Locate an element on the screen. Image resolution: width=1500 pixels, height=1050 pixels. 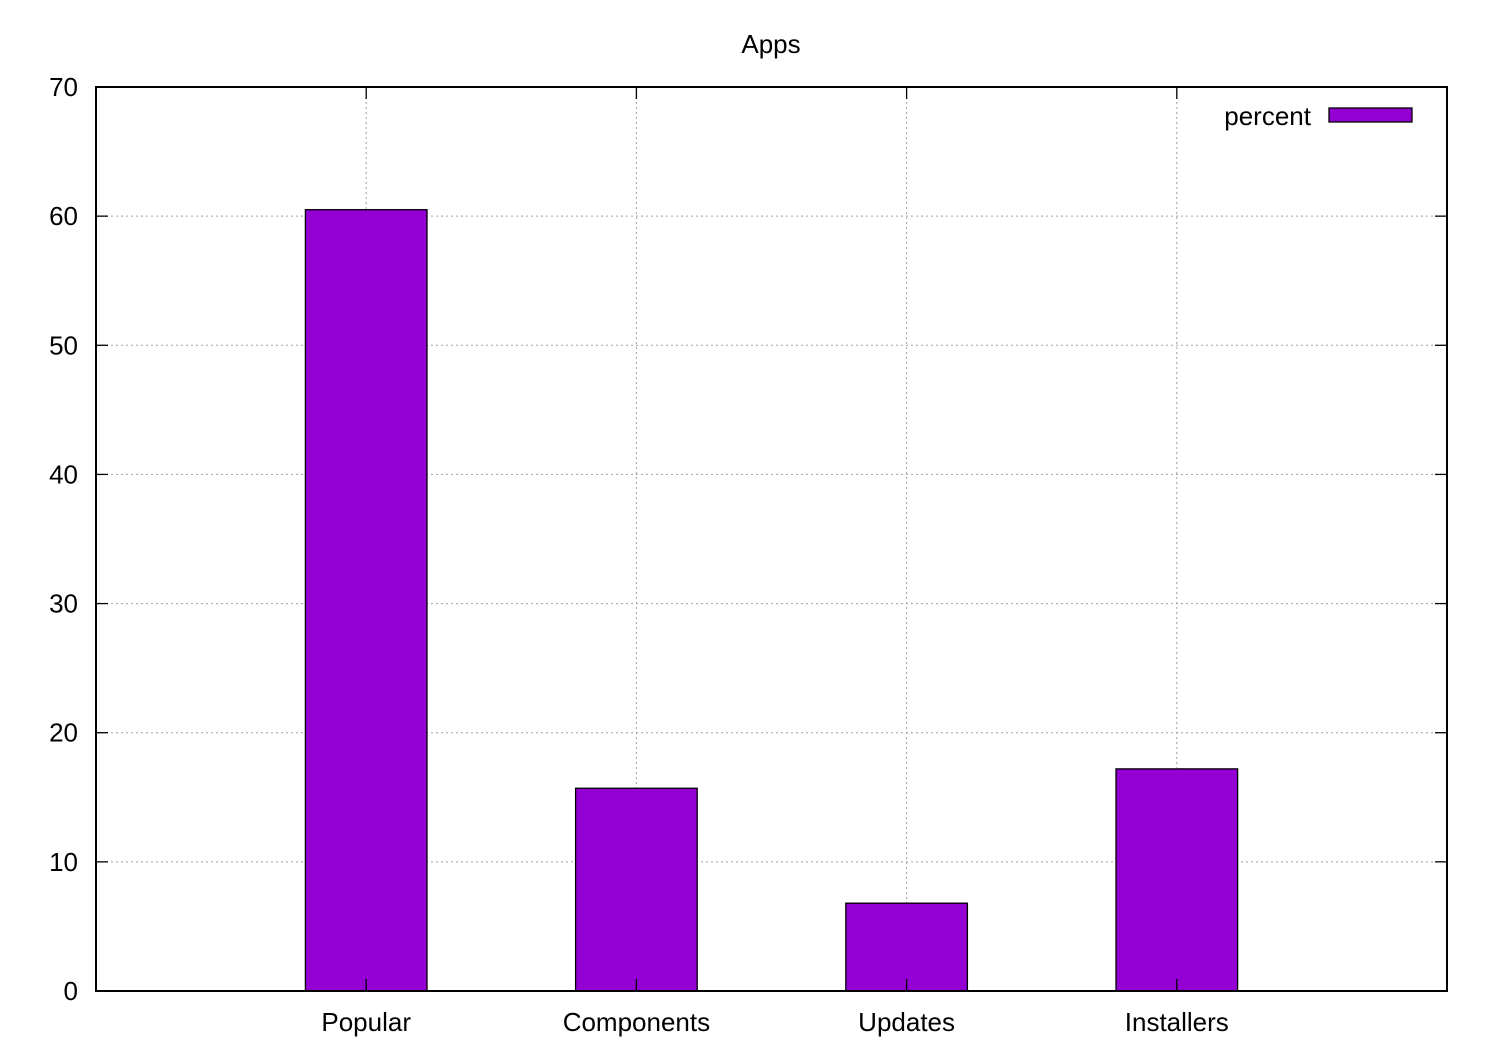
x-tick-label: Updates is located at coordinates (906, 1022).